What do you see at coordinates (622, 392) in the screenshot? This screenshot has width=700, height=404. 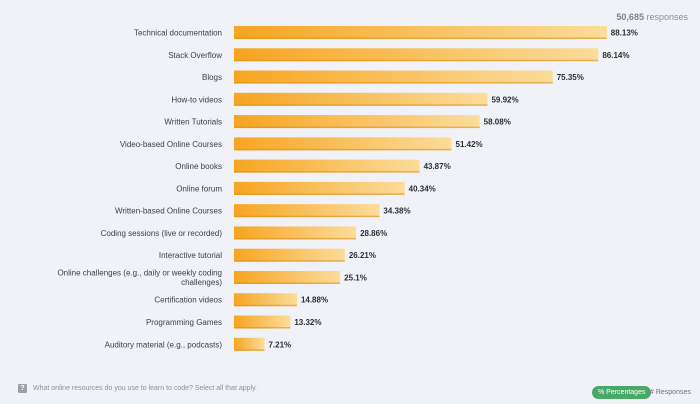 I see `percentages-toggle: % Percentages` at bounding box center [622, 392].